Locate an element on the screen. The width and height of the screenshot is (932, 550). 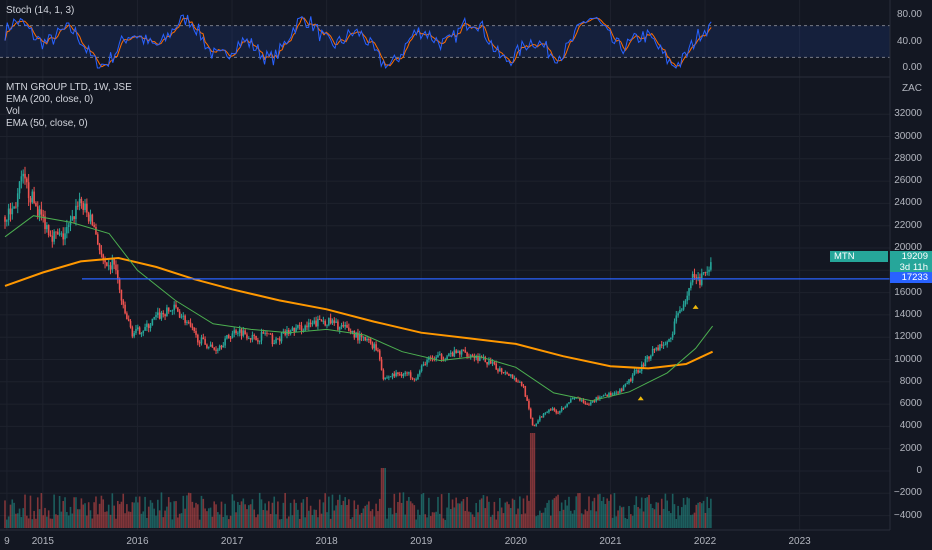
symbol-title: MTN GROUP LTD, 1W, JSE is located at coordinates (69, 87).